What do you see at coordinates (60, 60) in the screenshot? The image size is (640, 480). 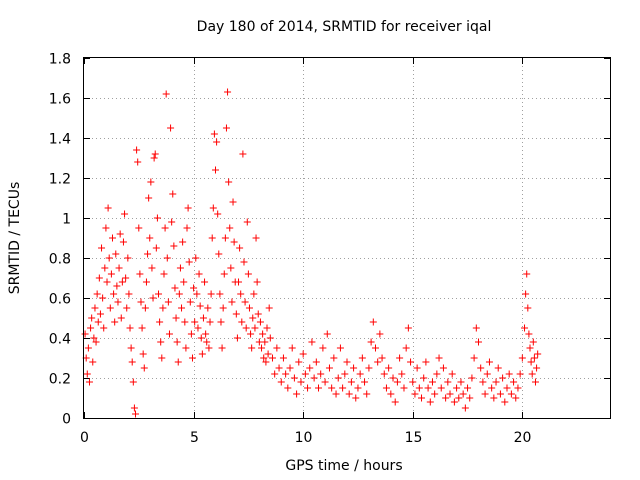 I see `y-tick-label: 1.8` at bounding box center [60, 60].